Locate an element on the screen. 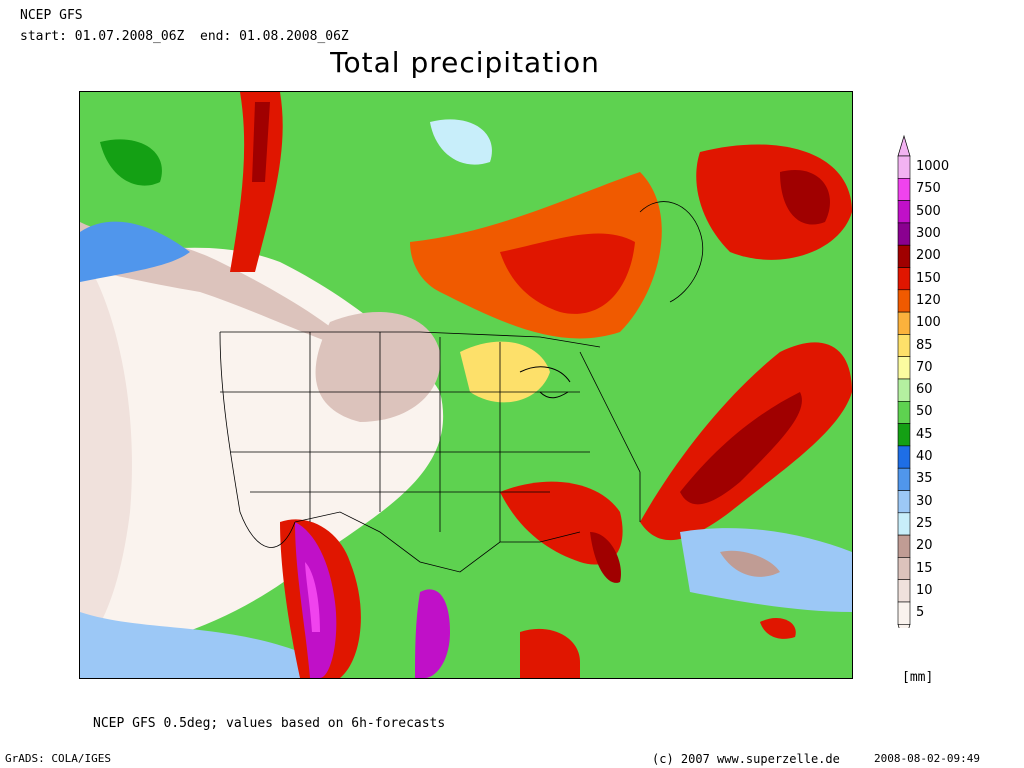 Image resolution: width=1024 pixels, height=768 pixels. color-scale-bar is located at coordinates (904, 381).